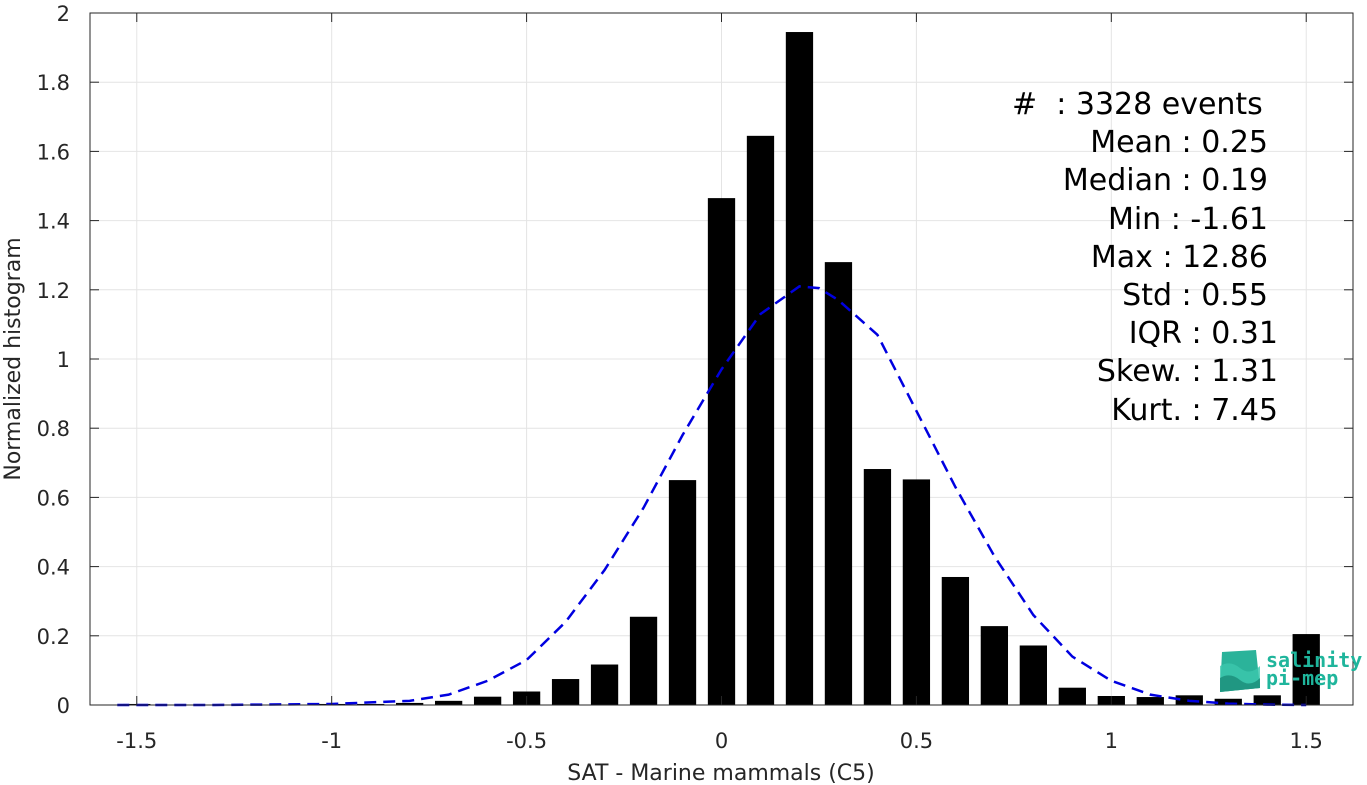 The height and width of the screenshot is (785, 1367). What do you see at coordinates (1302, 678) in the screenshot?
I see `logo-text-pimep: pi-mep` at bounding box center [1302, 678].